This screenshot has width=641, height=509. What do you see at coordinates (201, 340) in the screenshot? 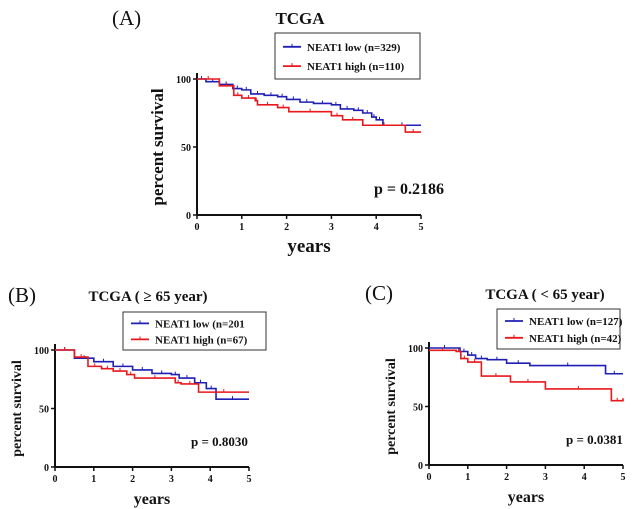
I see `legend-label: NEAT1 high (n=67)` at bounding box center [201, 340].